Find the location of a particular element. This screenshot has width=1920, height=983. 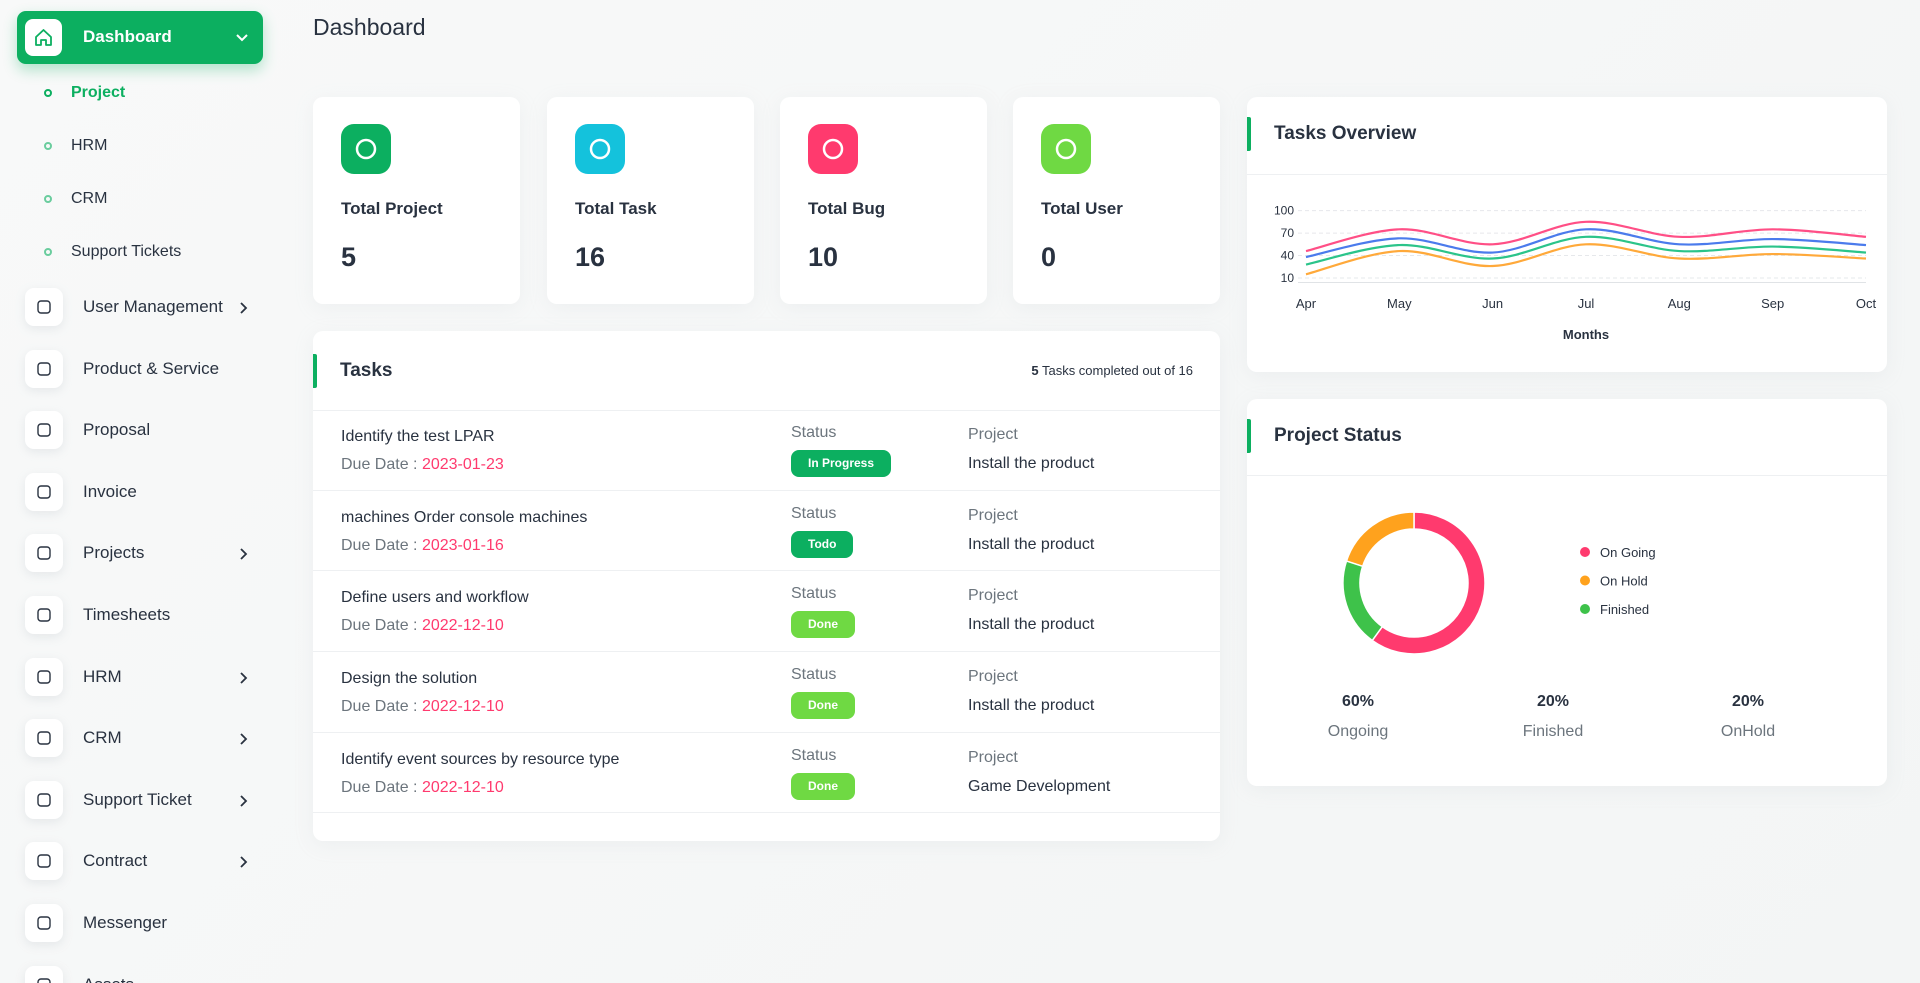

chevron-down is located at coordinates (242, 38).